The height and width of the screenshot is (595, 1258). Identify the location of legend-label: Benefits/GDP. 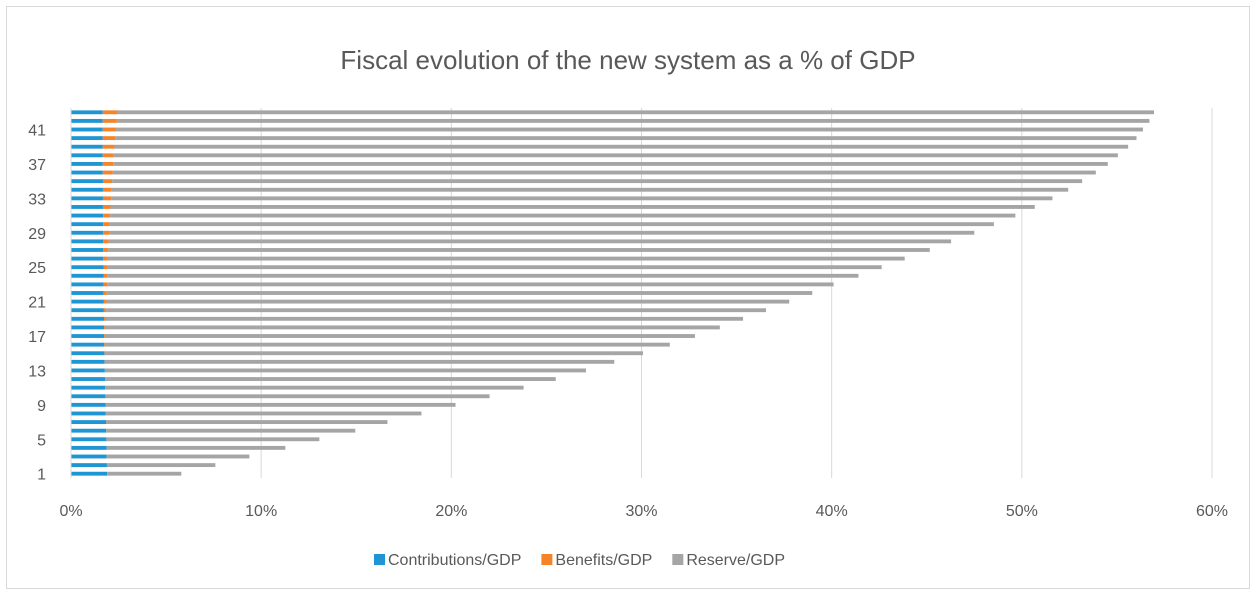
(603, 560).